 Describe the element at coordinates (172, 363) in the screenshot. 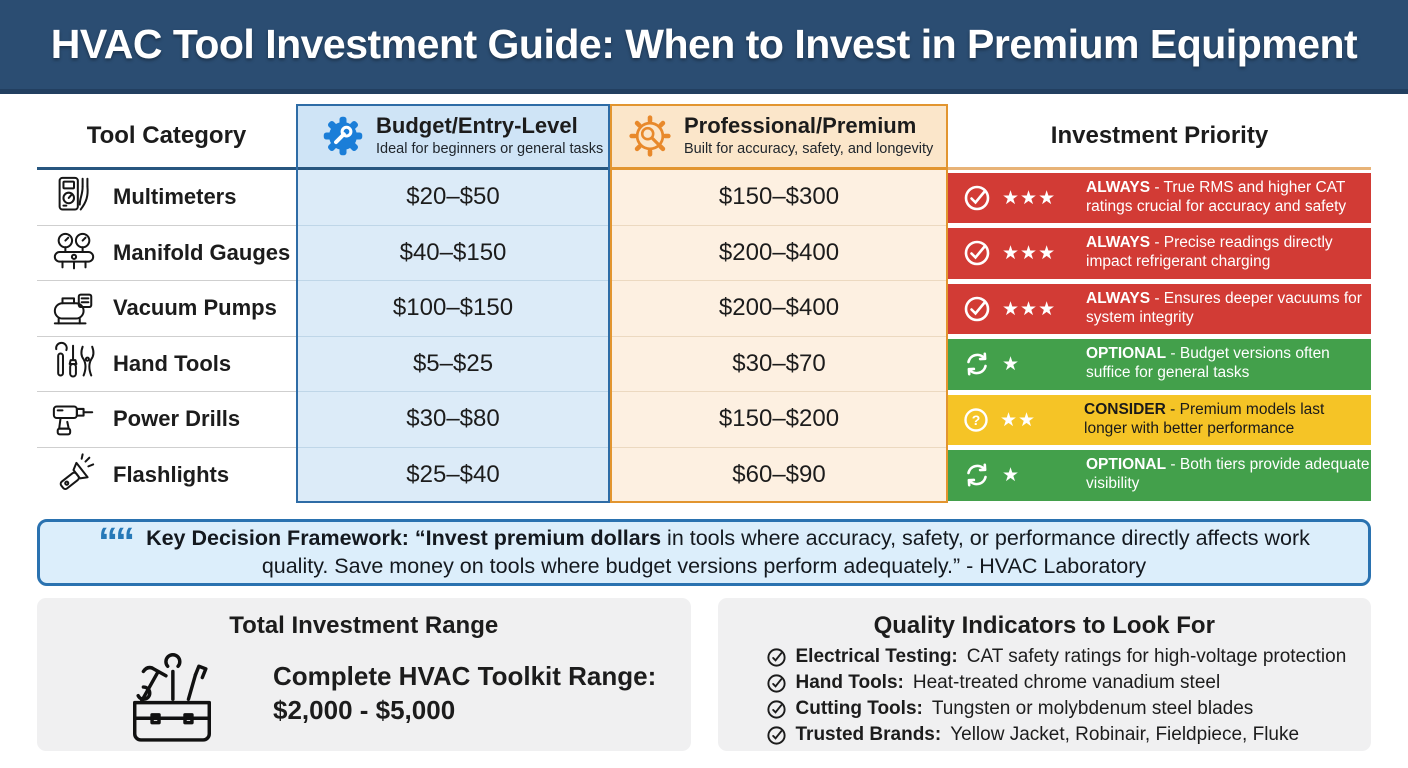

I see `category-label: Hand Tools` at that location.